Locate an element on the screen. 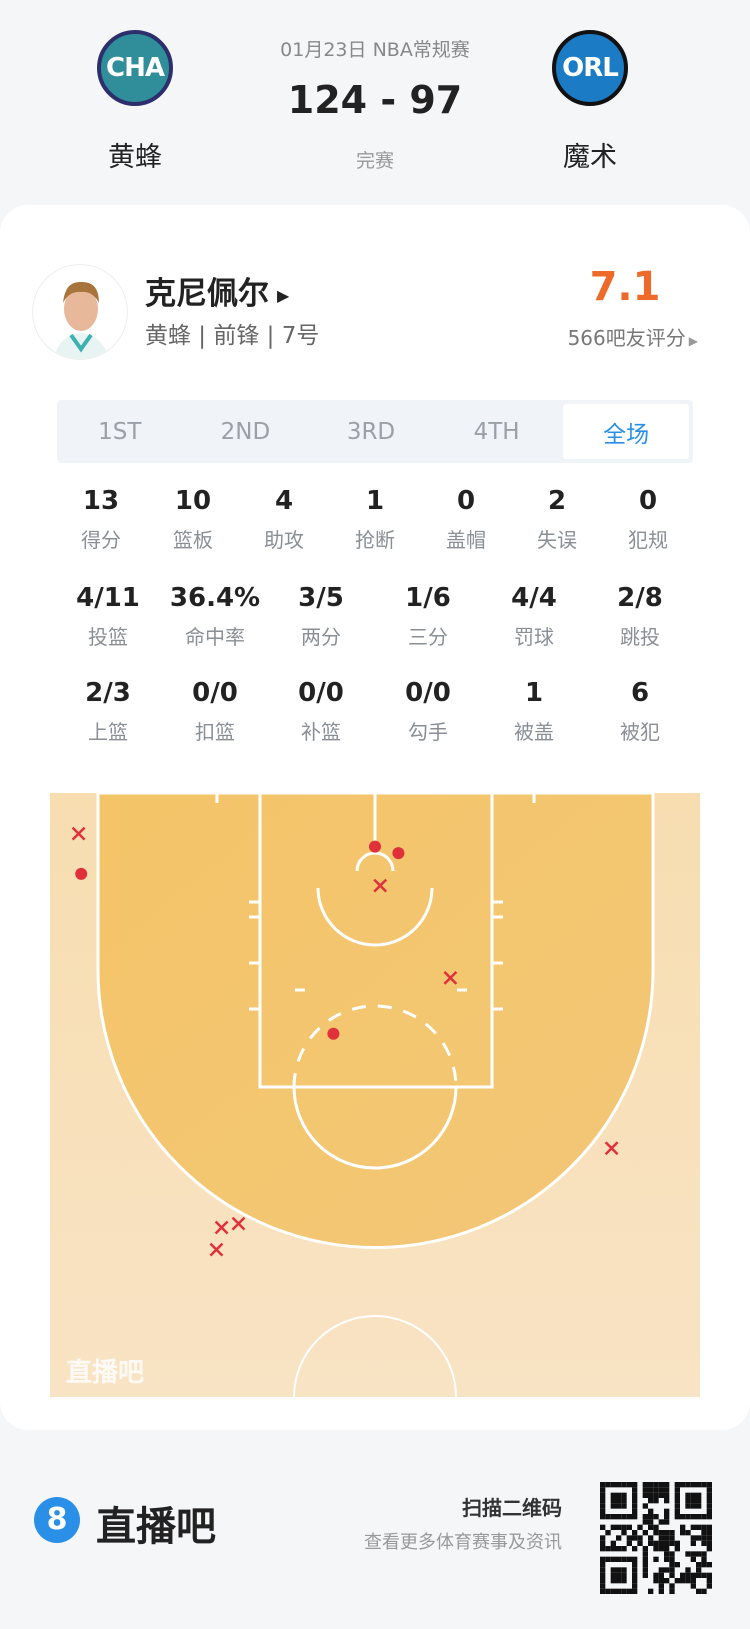  stat-label: 被犯 is located at coordinates (640, 732).